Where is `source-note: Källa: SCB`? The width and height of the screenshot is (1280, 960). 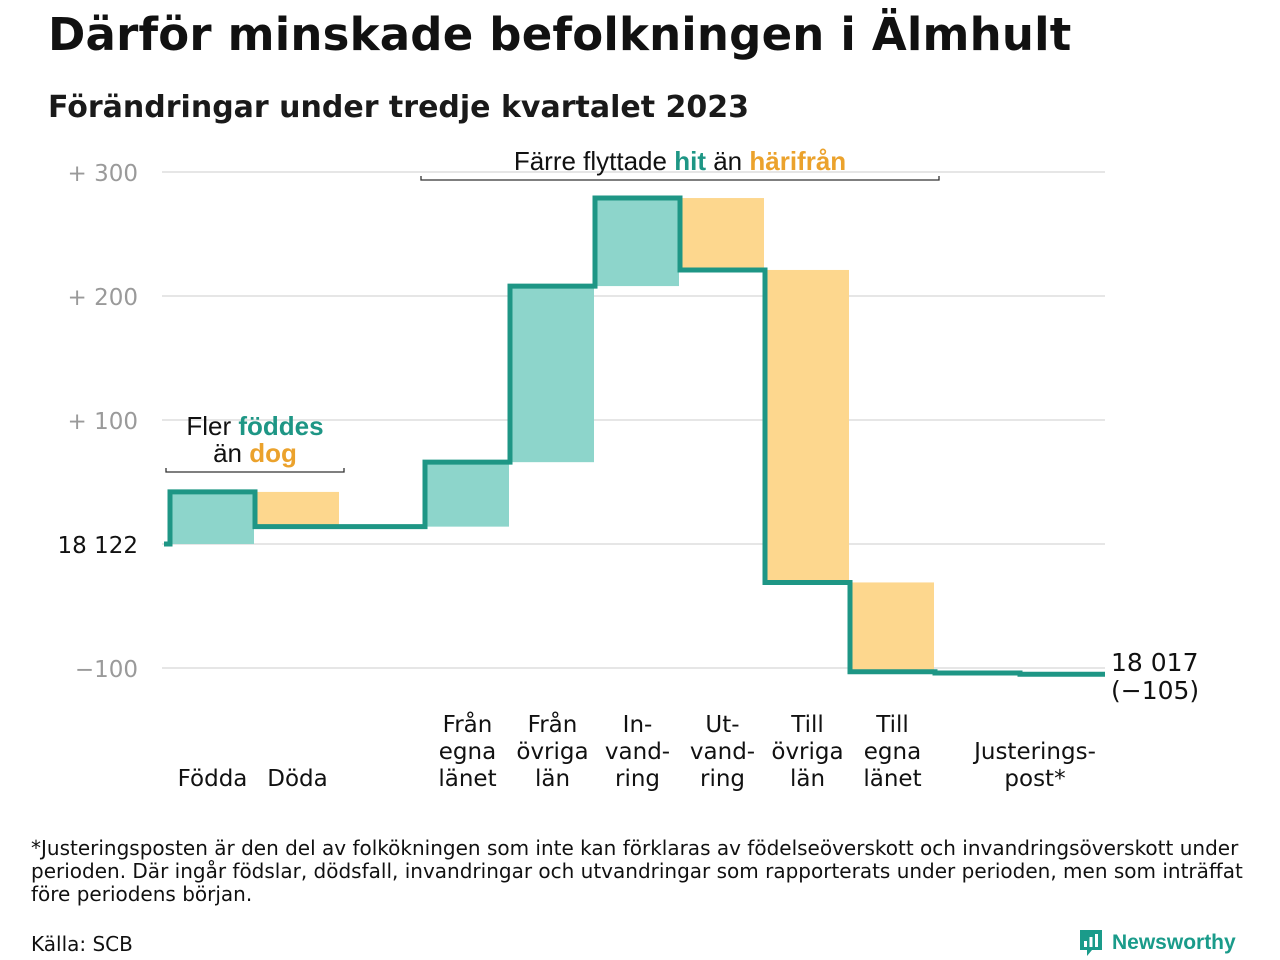
source-note: Källa: SCB is located at coordinates (82, 944).